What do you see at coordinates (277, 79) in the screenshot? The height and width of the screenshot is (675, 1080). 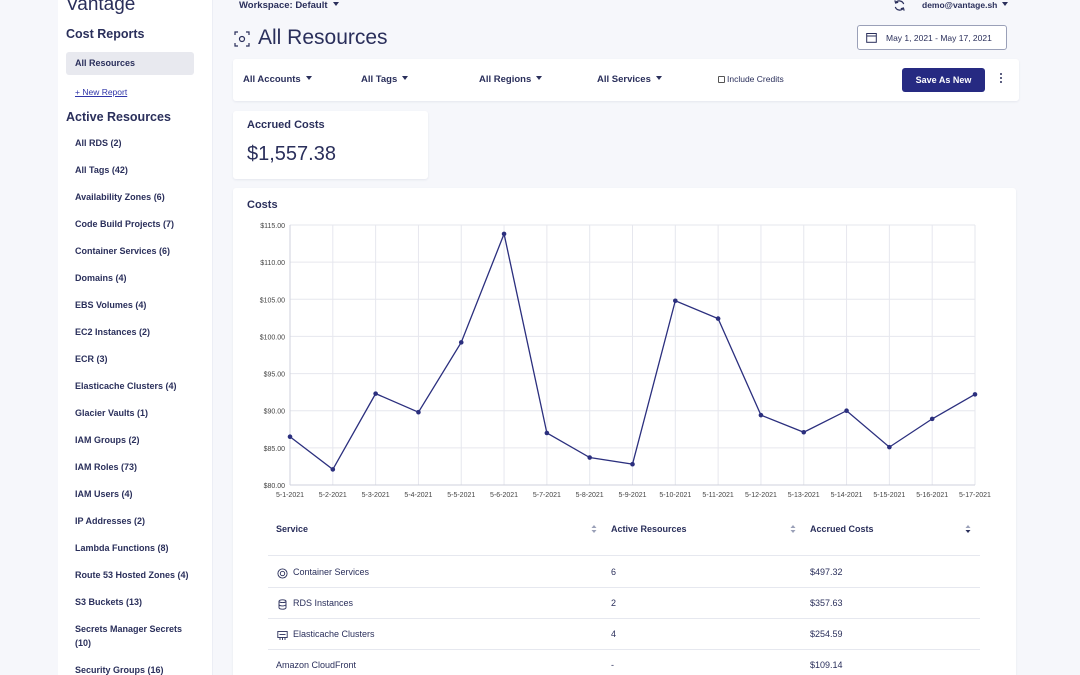 I see `accounts-filter: All Accounts` at bounding box center [277, 79].